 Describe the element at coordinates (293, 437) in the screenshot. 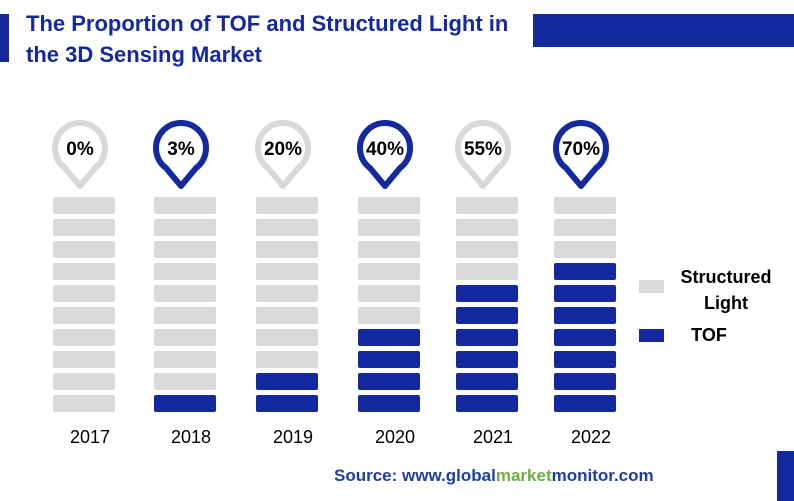

I see `x-tick-label: 2019` at that location.